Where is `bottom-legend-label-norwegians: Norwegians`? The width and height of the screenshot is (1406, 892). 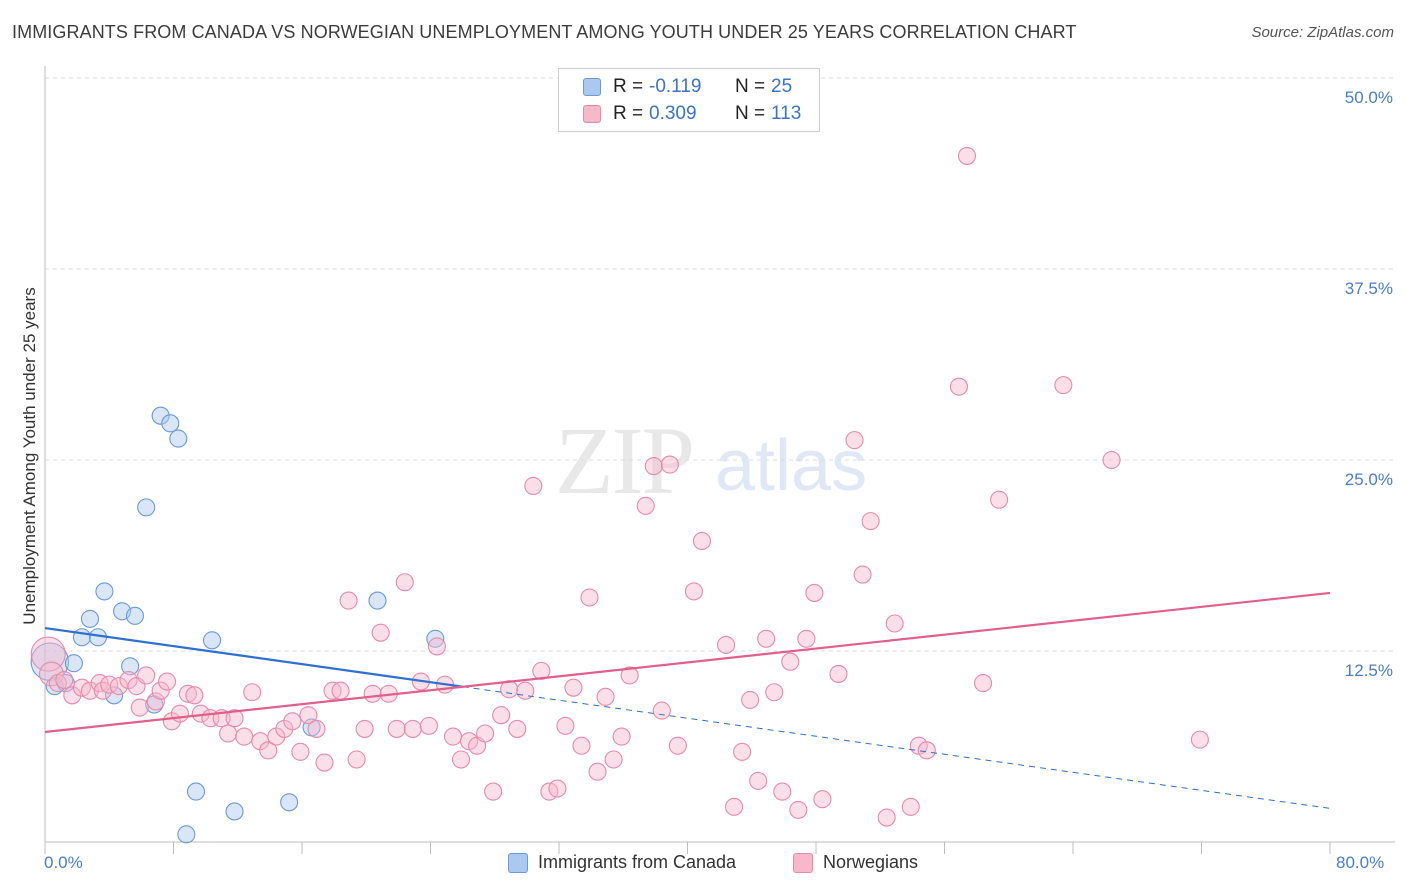
bottom-legend-label-norwegians: Norwegians is located at coordinates (871, 862).